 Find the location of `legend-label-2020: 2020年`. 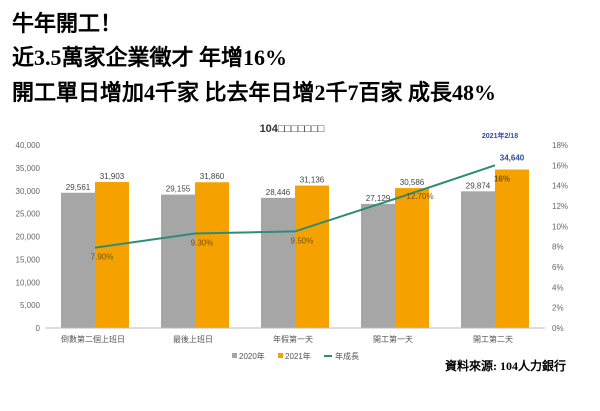

legend-label-2020: 2020年 is located at coordinates (252, 356).